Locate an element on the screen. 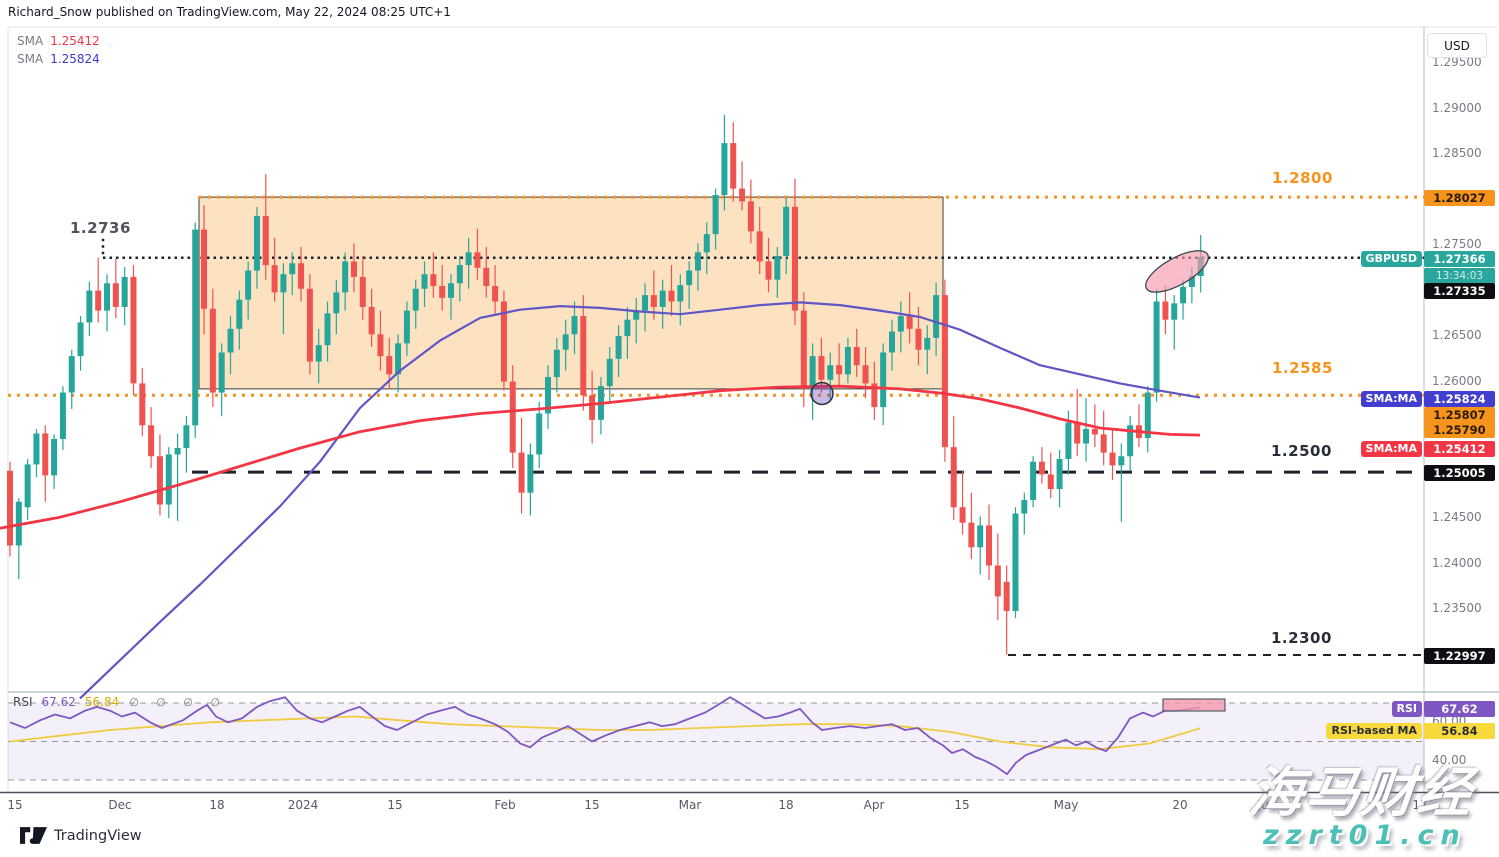  sma-legend-row: SMA 1.25412 is located at coordinates (58, 41).